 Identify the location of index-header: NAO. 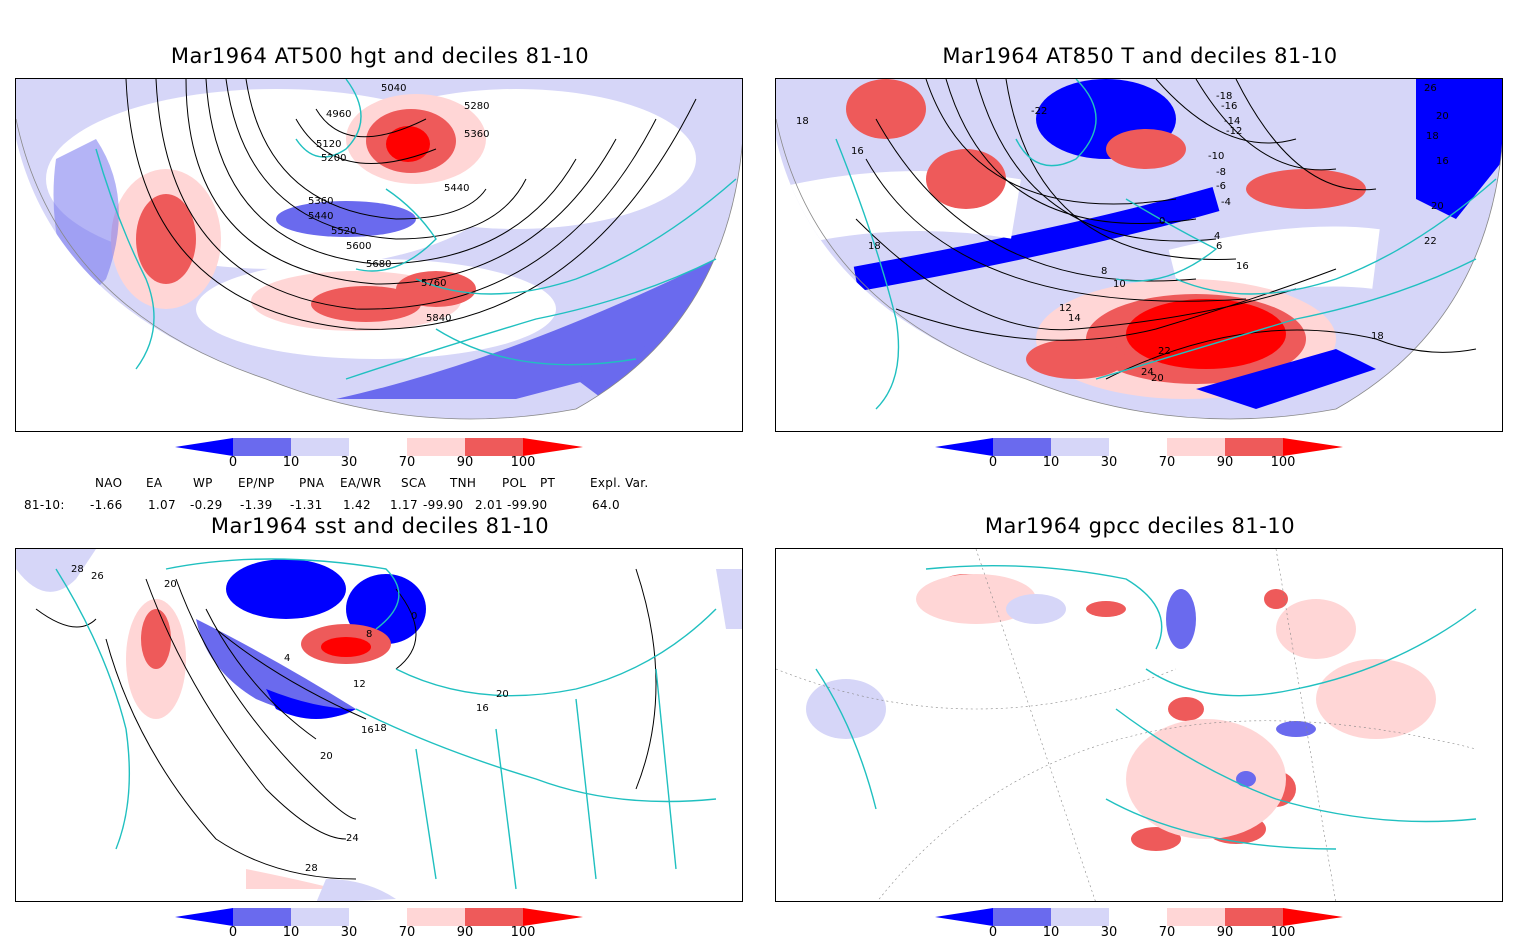
(109, 483).